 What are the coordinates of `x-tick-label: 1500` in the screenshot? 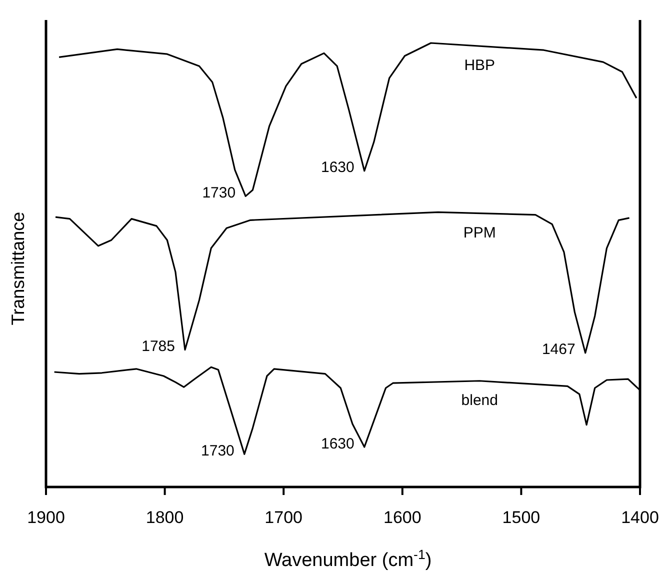 It's located at (521, 517).